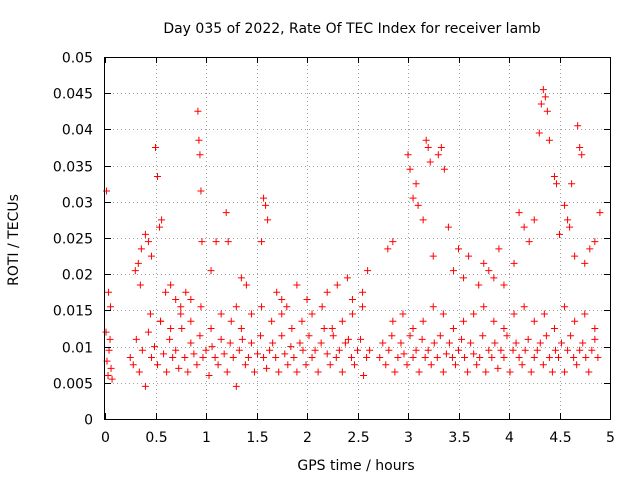  I want to click on y-tick-label-3: 0.015, so click(73, 312).